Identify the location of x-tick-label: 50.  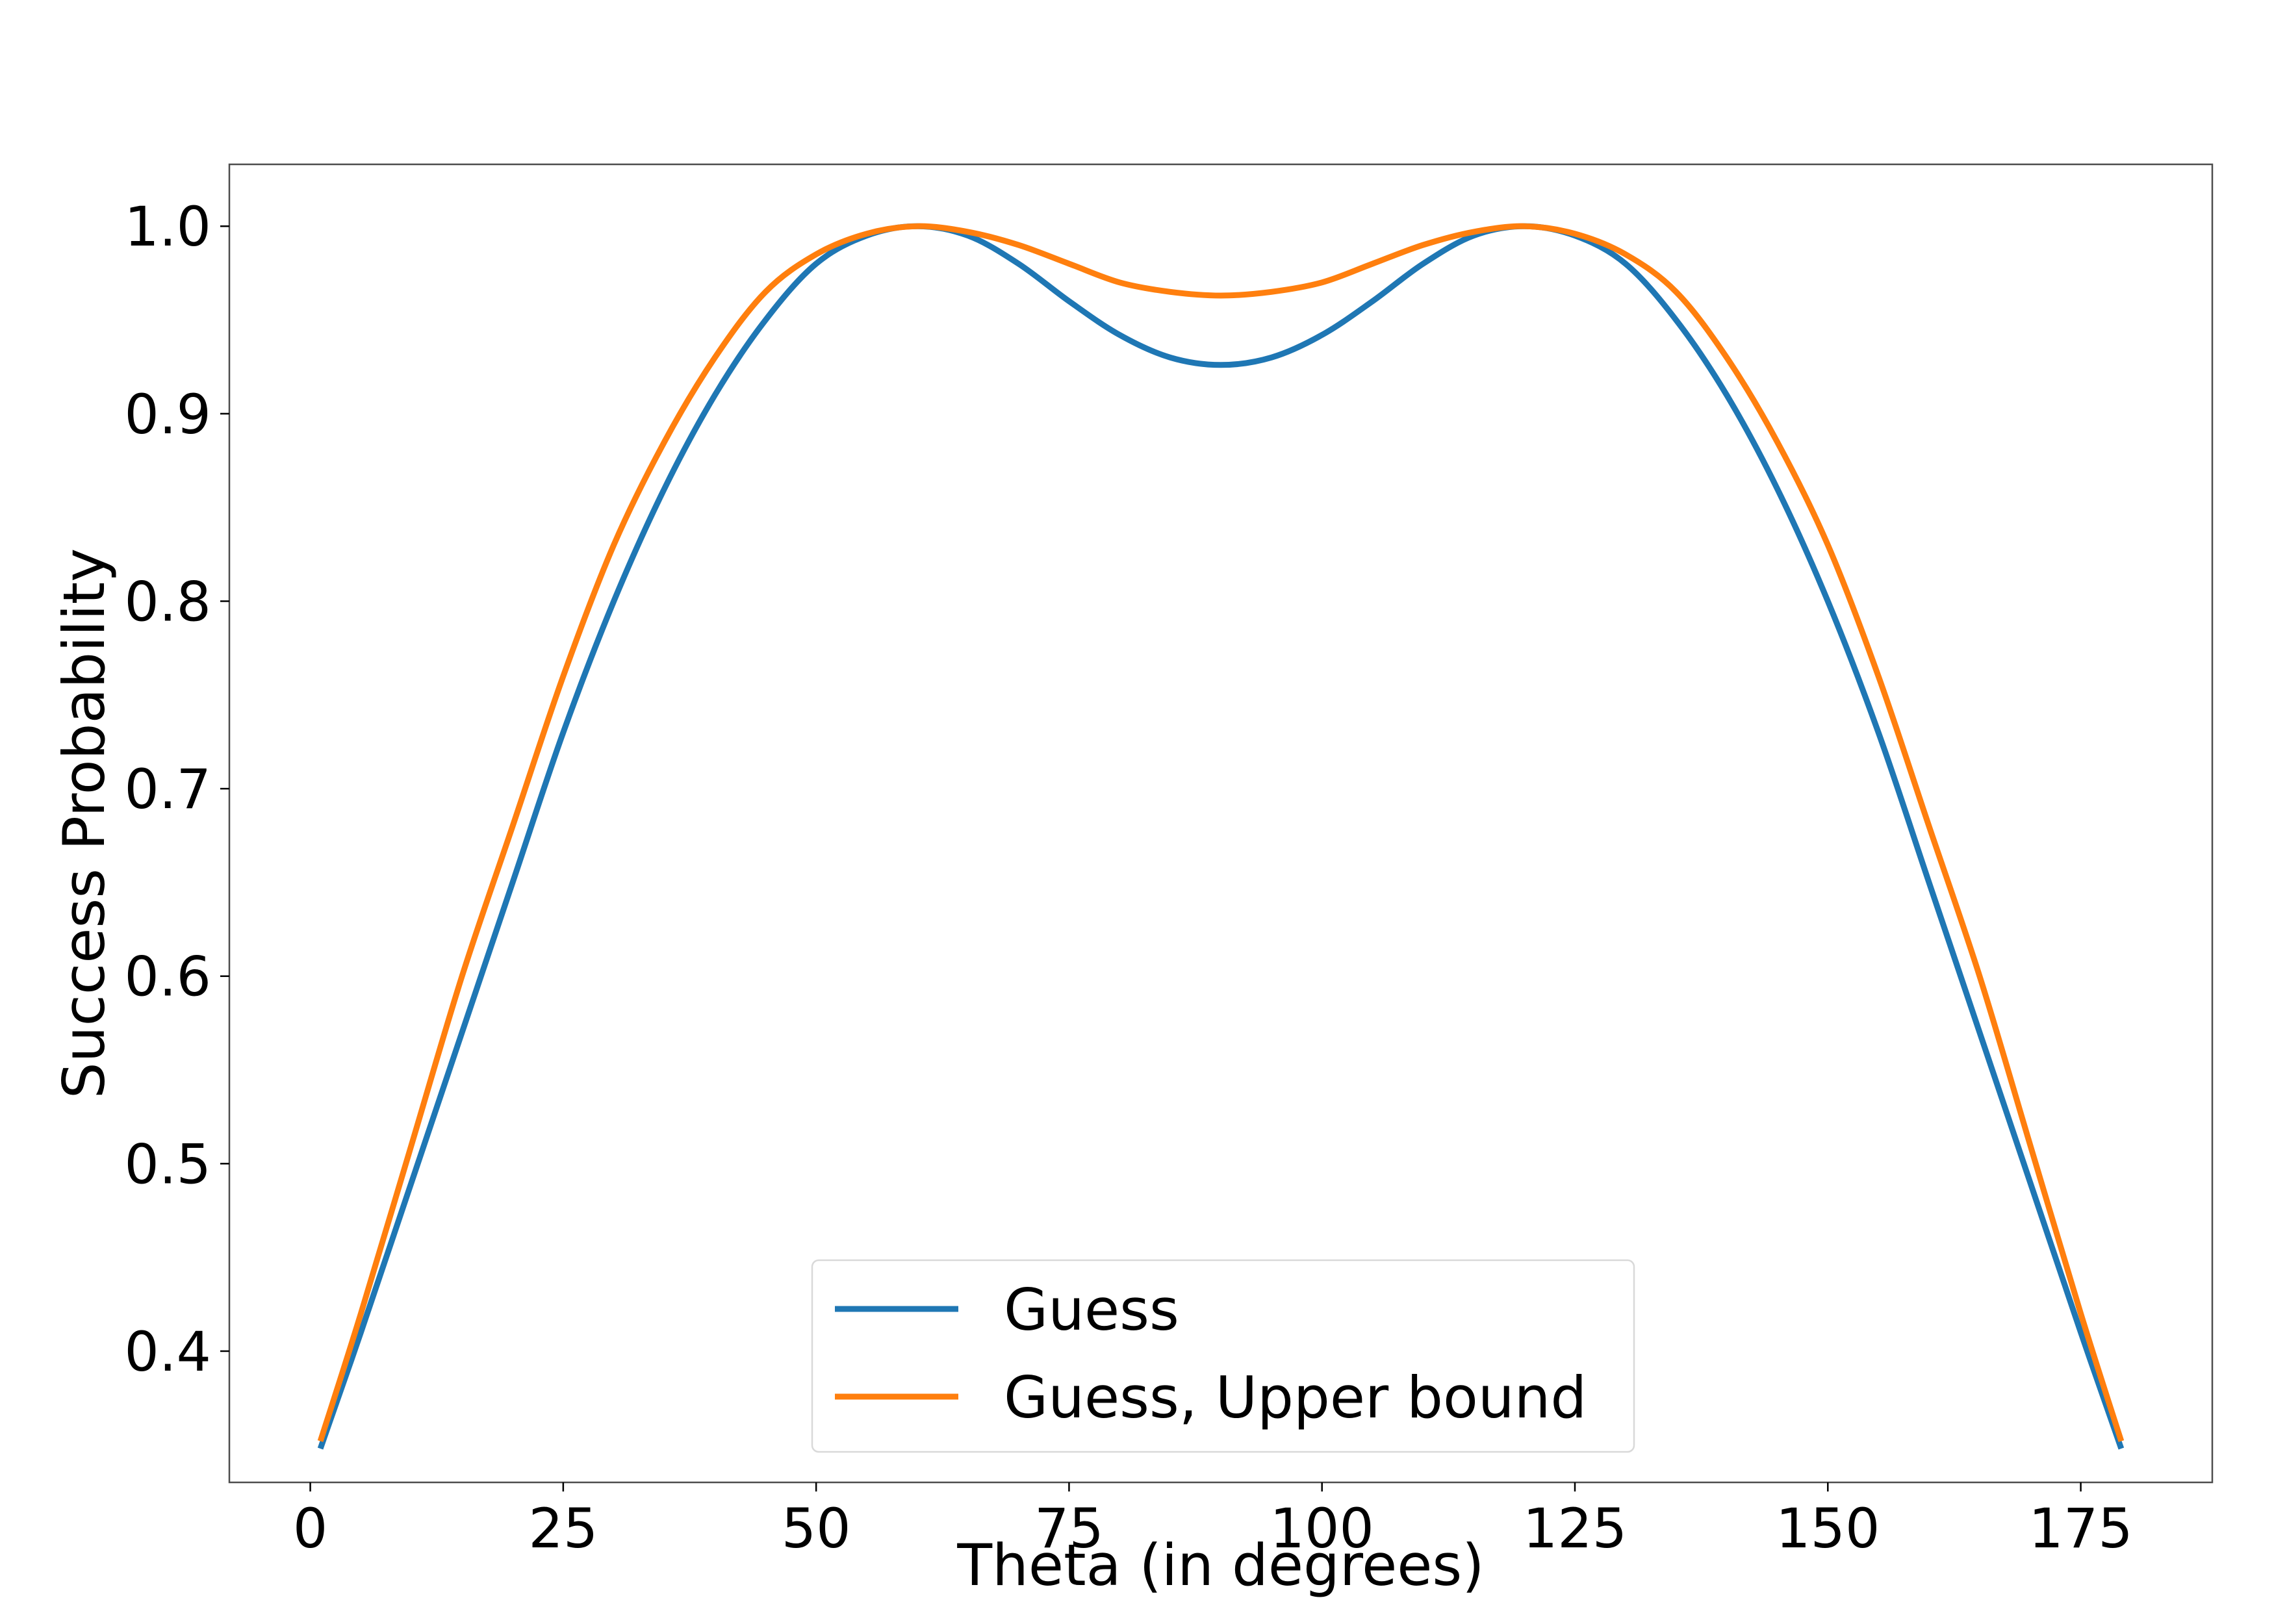
(816, 1528).